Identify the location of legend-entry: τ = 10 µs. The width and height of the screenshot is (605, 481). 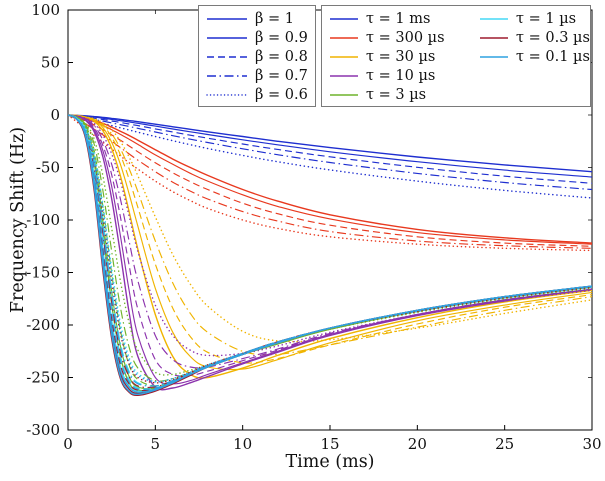
(404, 75).